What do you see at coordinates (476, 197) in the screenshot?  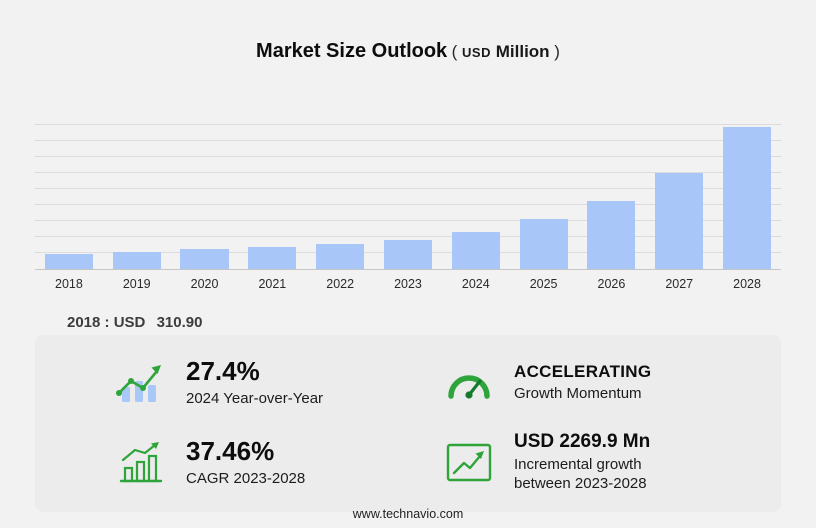 I see `bar-slot-2024` at bounding box center [476, 197].